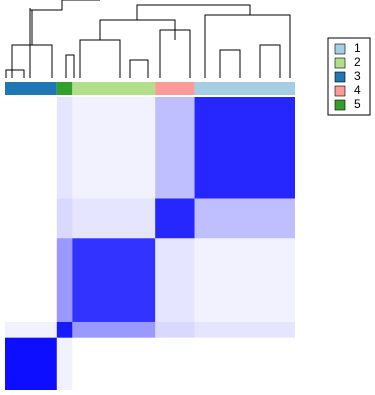 This screenshot has width=375, height=395. What do you see at coordinates (357, 62) in the screenshot?
I see `legend-label: 2` at bounding box center [357, 62].